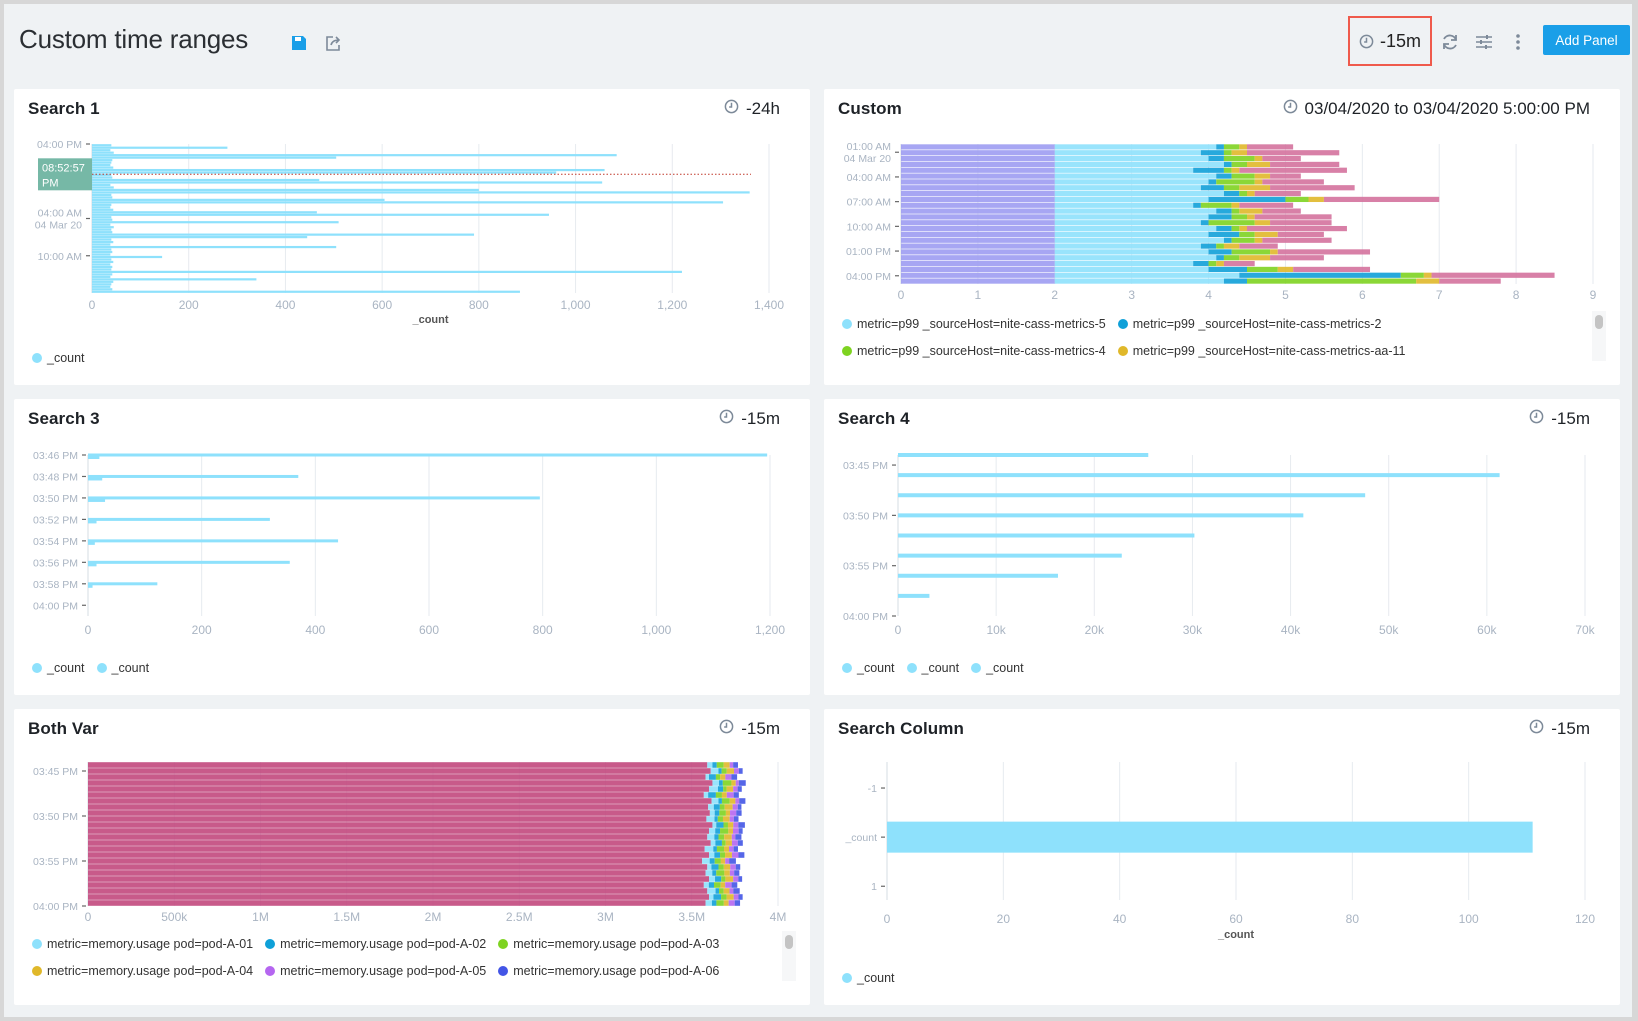  What do you see at coordinates (1518, 42) in the screenshot?
I see `more-vertical-icon` at bounding box center [1518, 42].